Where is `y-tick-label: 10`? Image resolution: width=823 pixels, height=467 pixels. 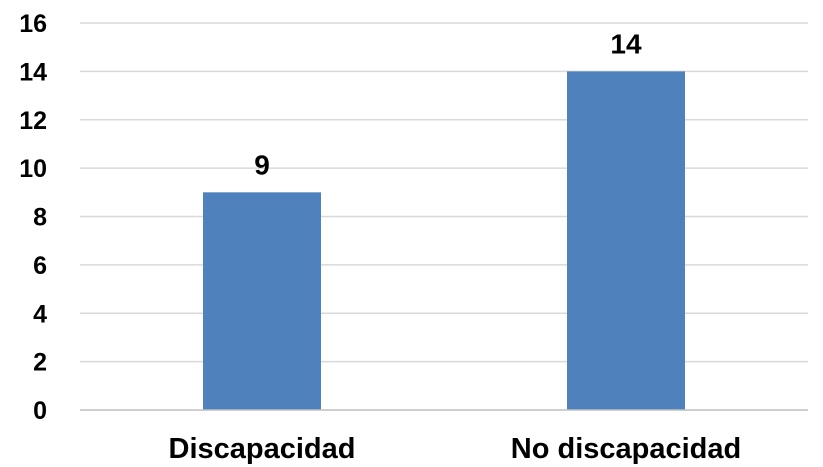
y-tick-label: 10 is located at coordinates (33, 169).